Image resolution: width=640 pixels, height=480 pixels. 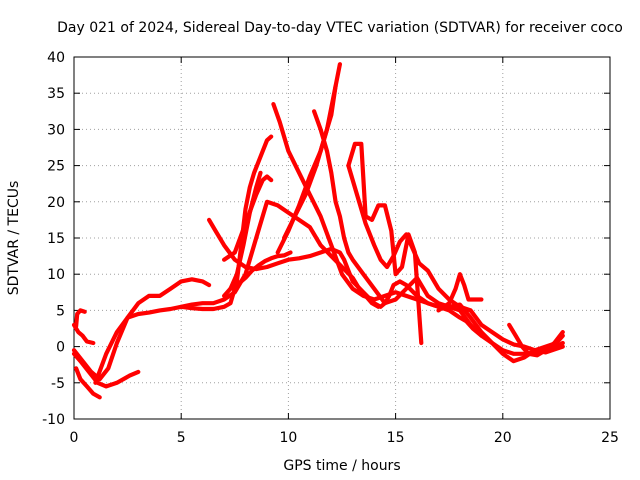 What do you see at coordinates (56, 94) in the screenshot?
I see `y-tick-label: 35` at bounding box center [56, 94].